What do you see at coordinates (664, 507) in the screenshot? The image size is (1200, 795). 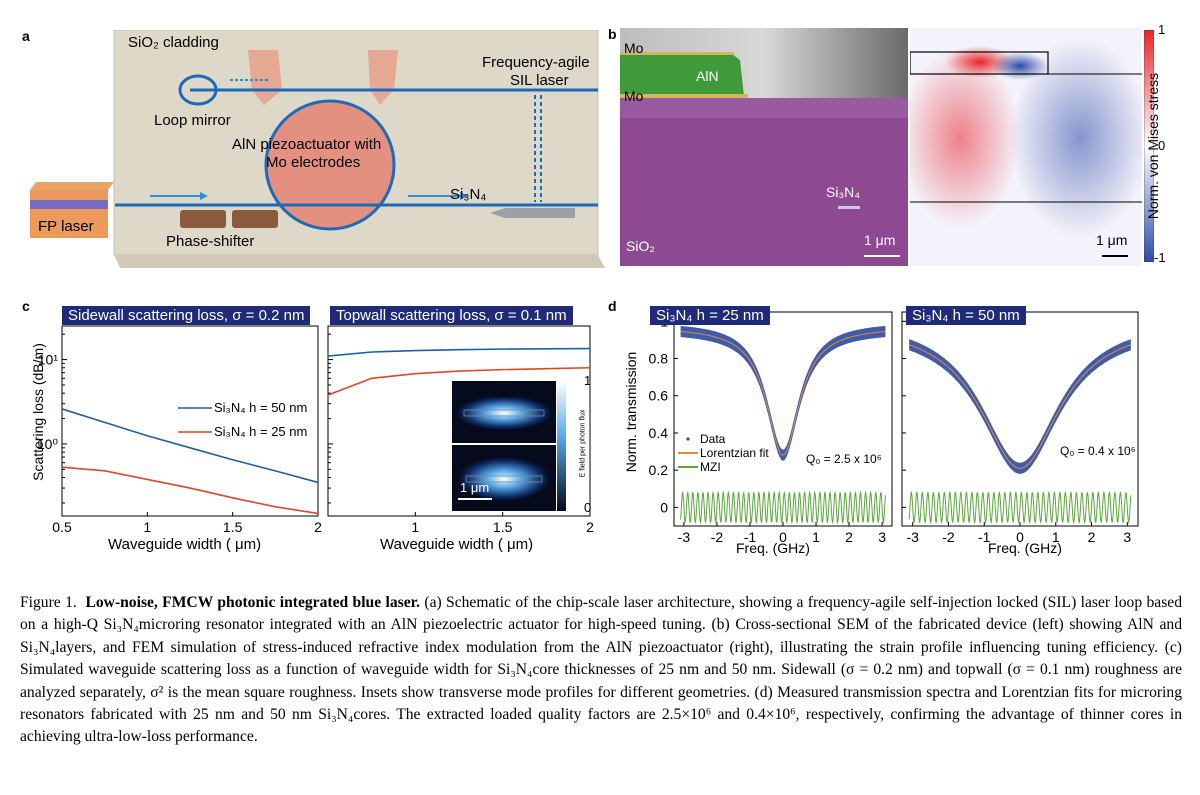 I see `d-y-tick-label: 0` at bounding box center [664, 507].